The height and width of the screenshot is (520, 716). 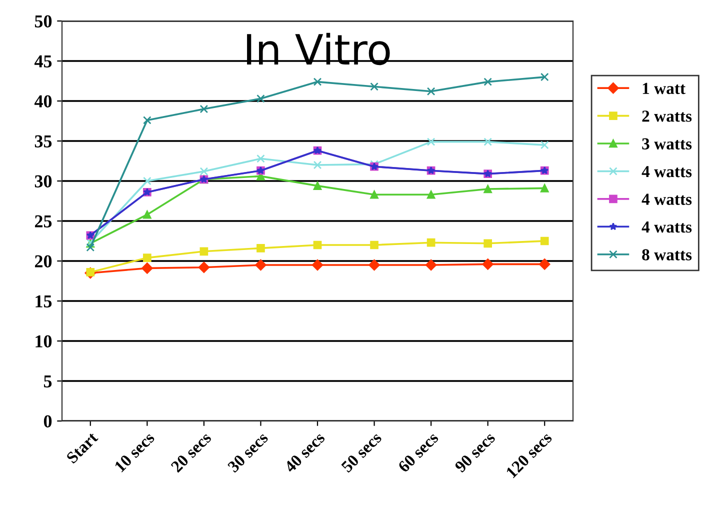 What do you see at coordinates (43, 181) in the screenshot?
I see `y-tick-label: 30` at bounding box center [43, 181].